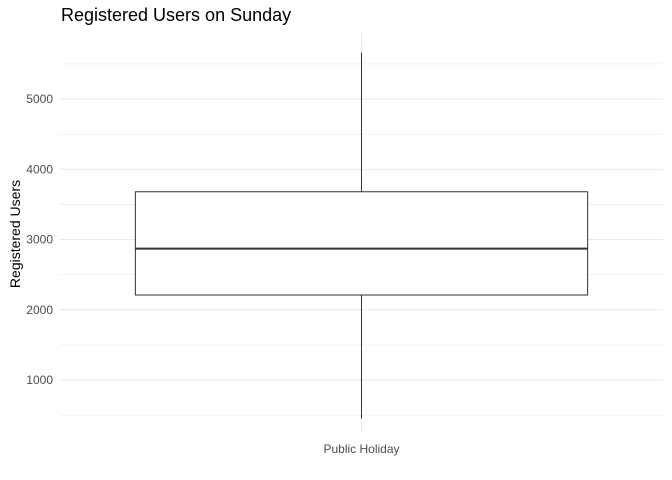  Describe the element at coordinates (15, 234) in the screenshot. I see `y-axis-title: Registered Users` at that location.